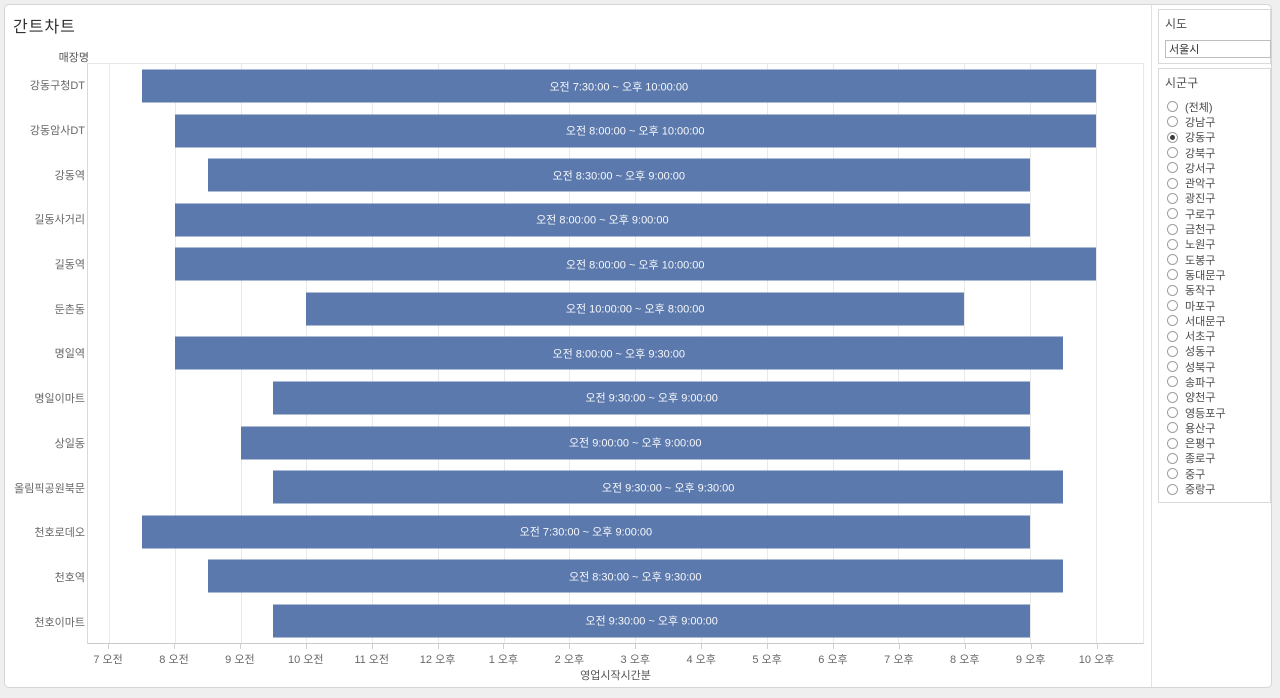 The width and height of the screenshot is (1280, 698). I want to click on gantt-row: 오전 9:30:00 ~ 오후 9:00:00, so click(615, 620).